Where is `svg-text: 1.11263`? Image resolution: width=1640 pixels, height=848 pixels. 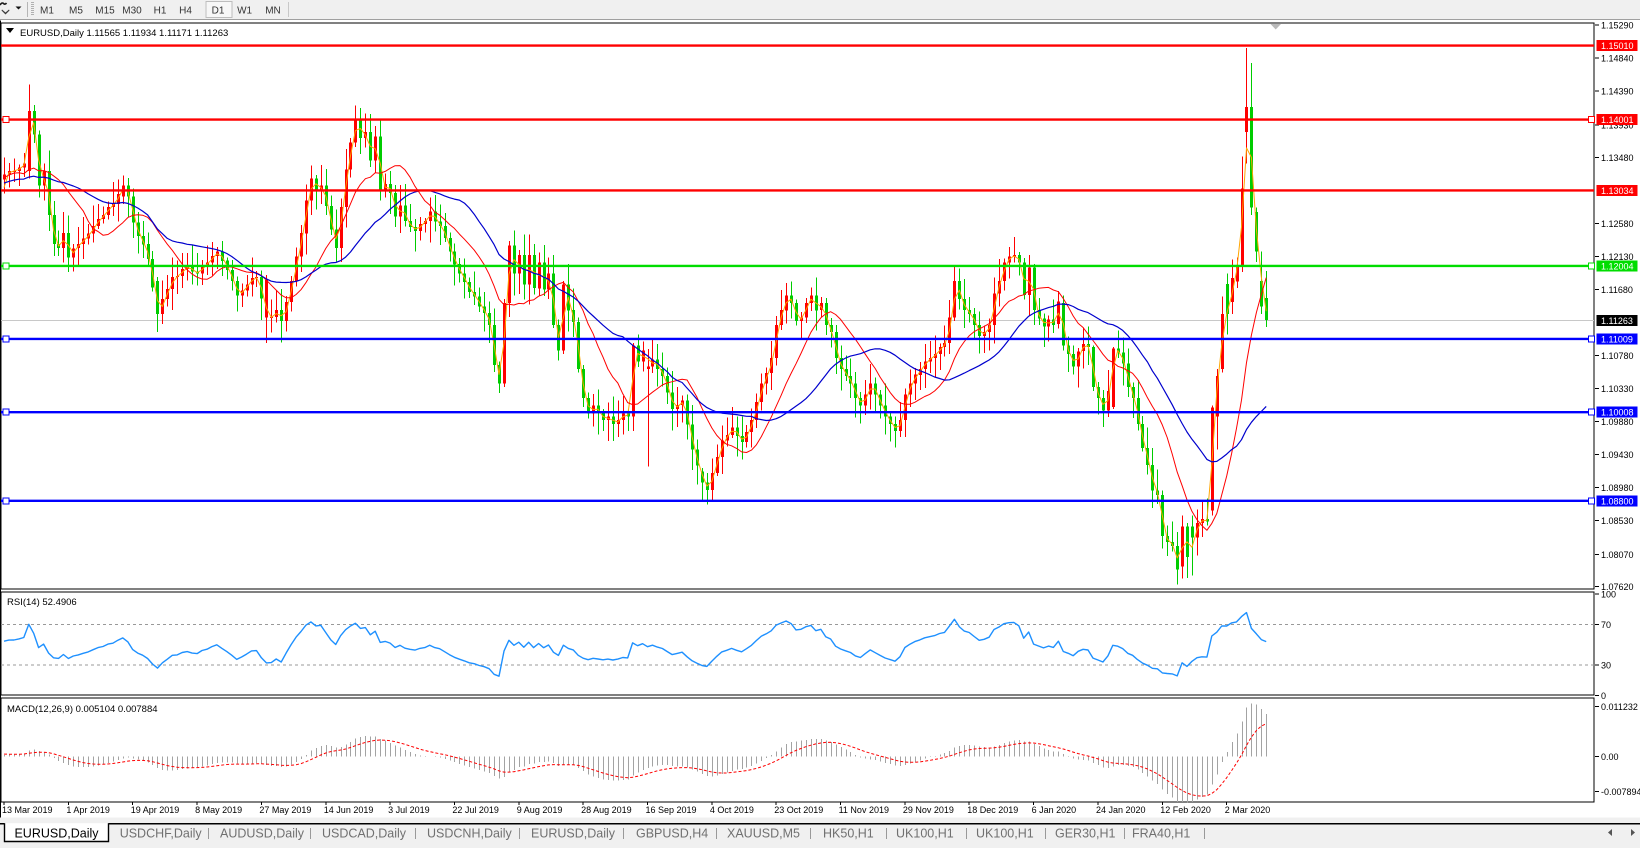 svg-text: 1.11263 is located at coordinates (1617, 321).